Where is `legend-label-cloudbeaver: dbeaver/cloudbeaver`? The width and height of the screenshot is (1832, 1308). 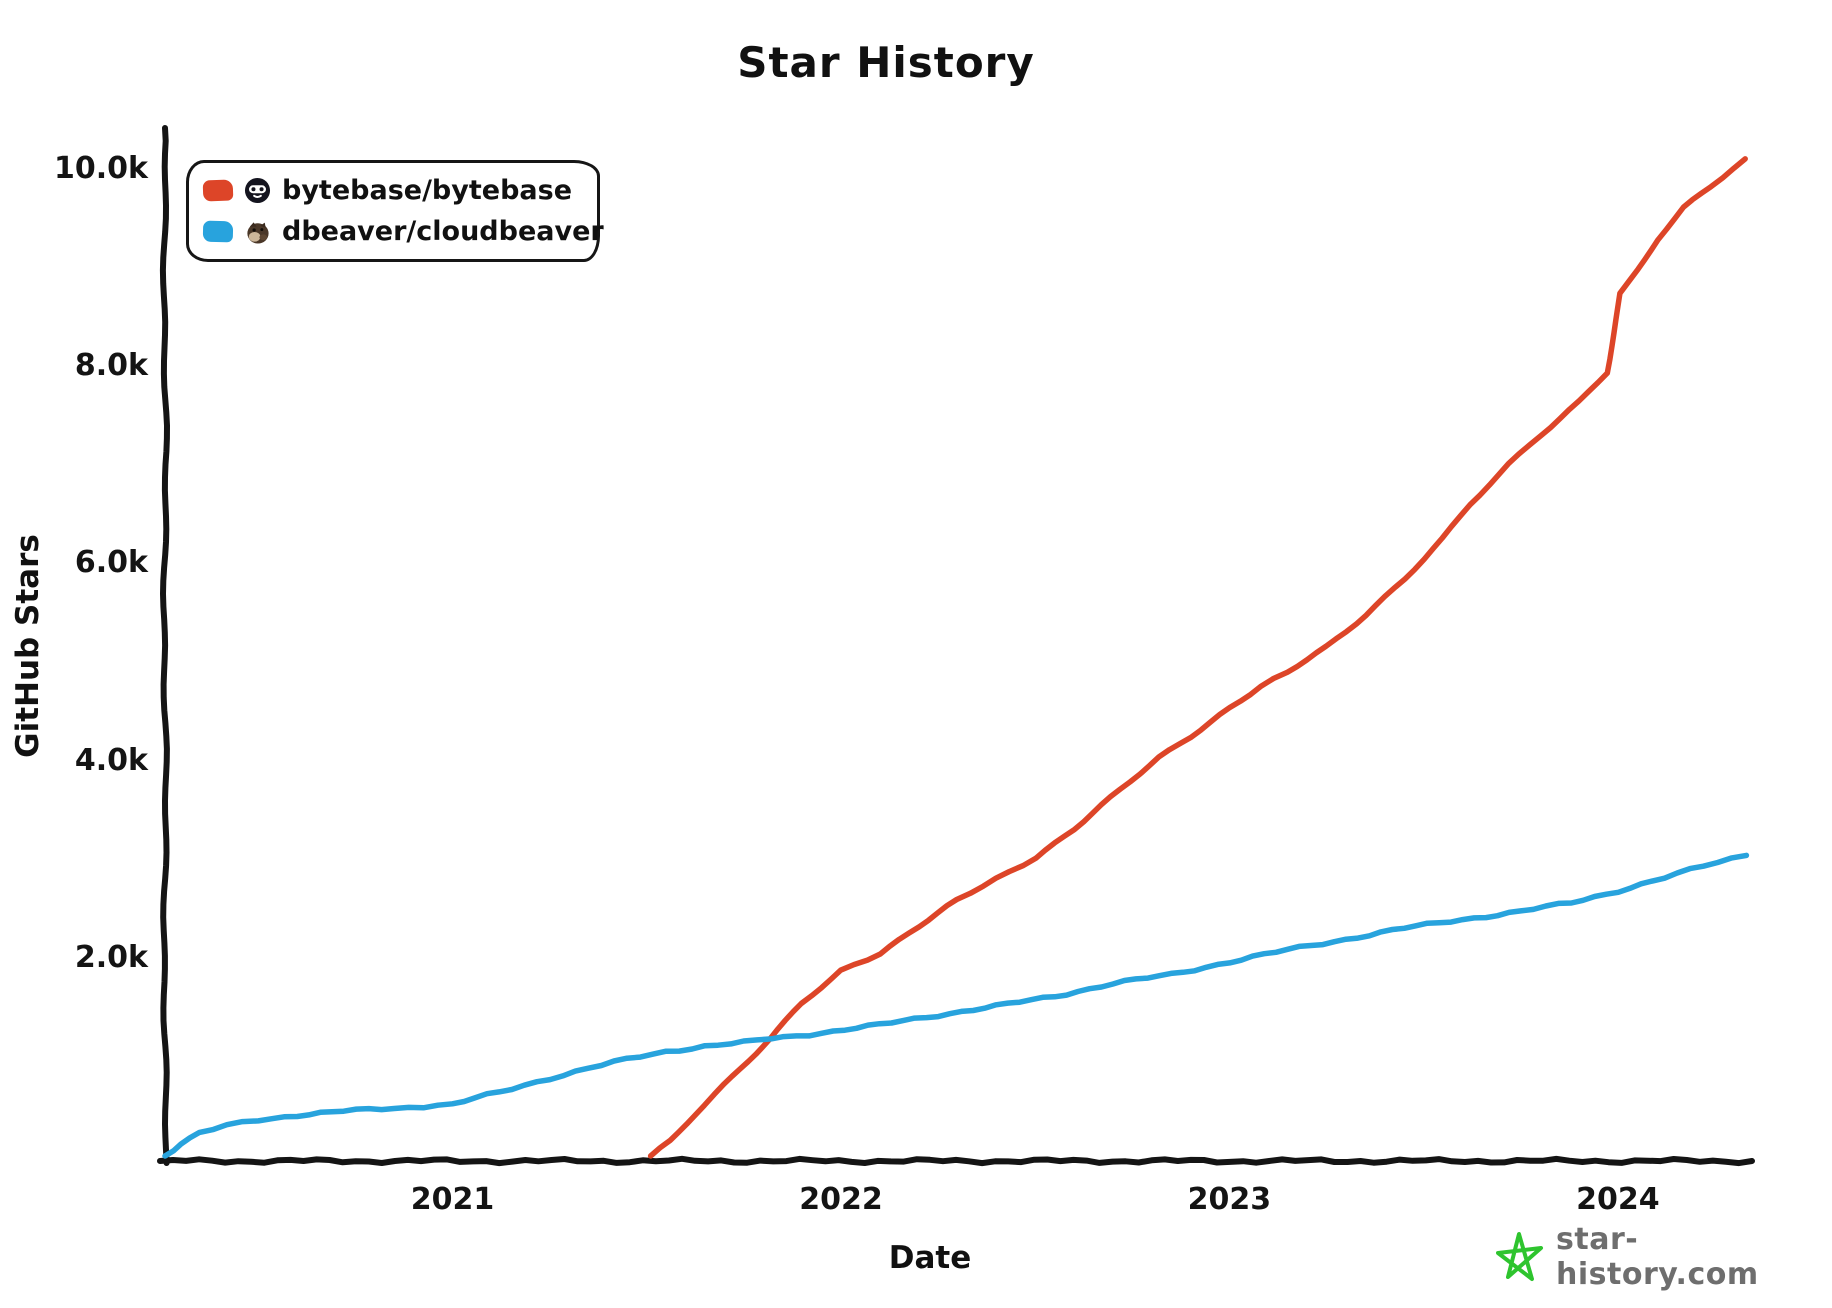
legend-label-cloudbeaver: dbeaver/cloudbeaver is located at coordinates (443, 231).